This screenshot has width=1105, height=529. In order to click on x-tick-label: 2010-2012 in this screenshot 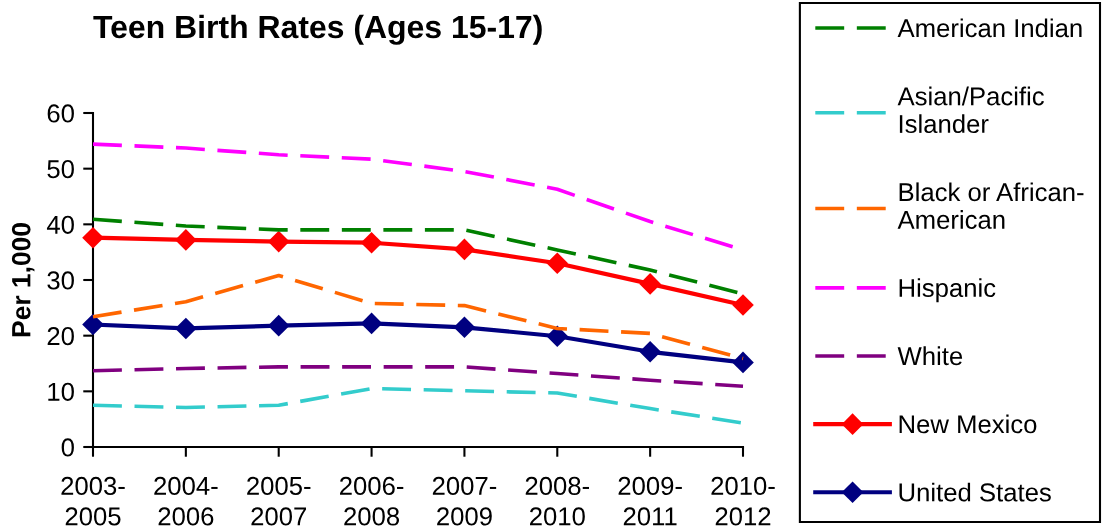, I will do `click(743, 501)`.